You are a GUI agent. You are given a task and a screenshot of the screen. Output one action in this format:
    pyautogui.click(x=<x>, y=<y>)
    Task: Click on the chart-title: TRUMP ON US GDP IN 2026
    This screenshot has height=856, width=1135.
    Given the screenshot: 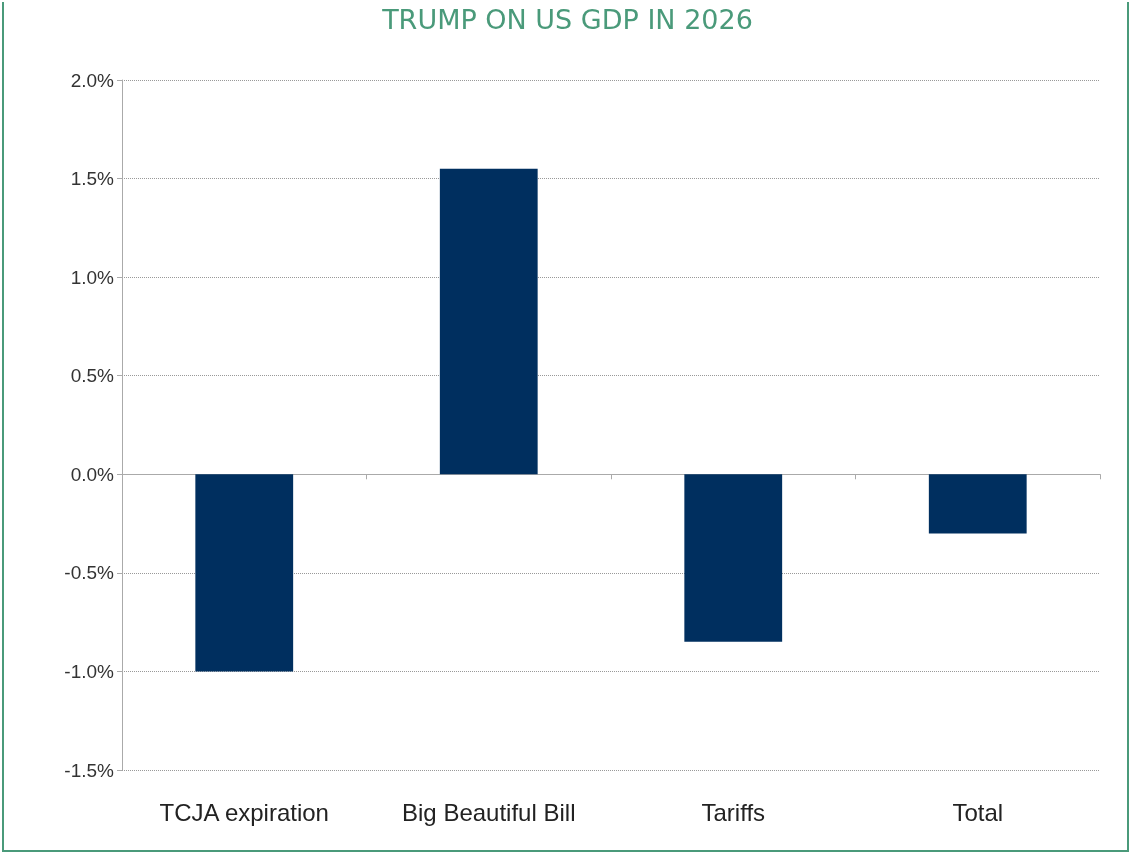 What is the action you would take?
    pyautogui.click(x=567, y=19)
    